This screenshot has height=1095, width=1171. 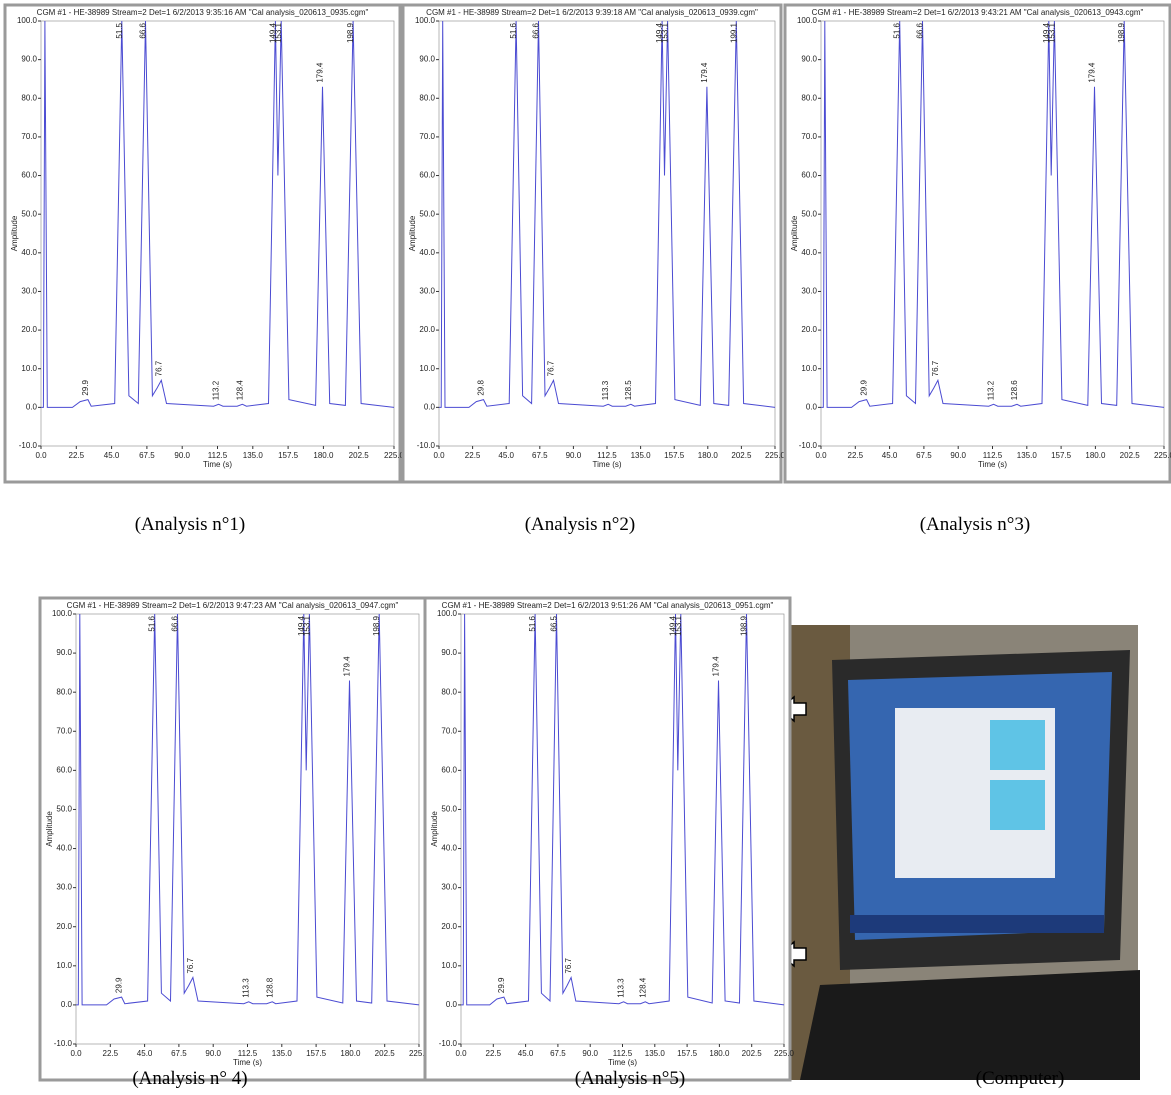 What do you see at coordinates (473, 455) in the screenshot?
I see `x-tick-label: 22.5` at bounding box center [473, 455].